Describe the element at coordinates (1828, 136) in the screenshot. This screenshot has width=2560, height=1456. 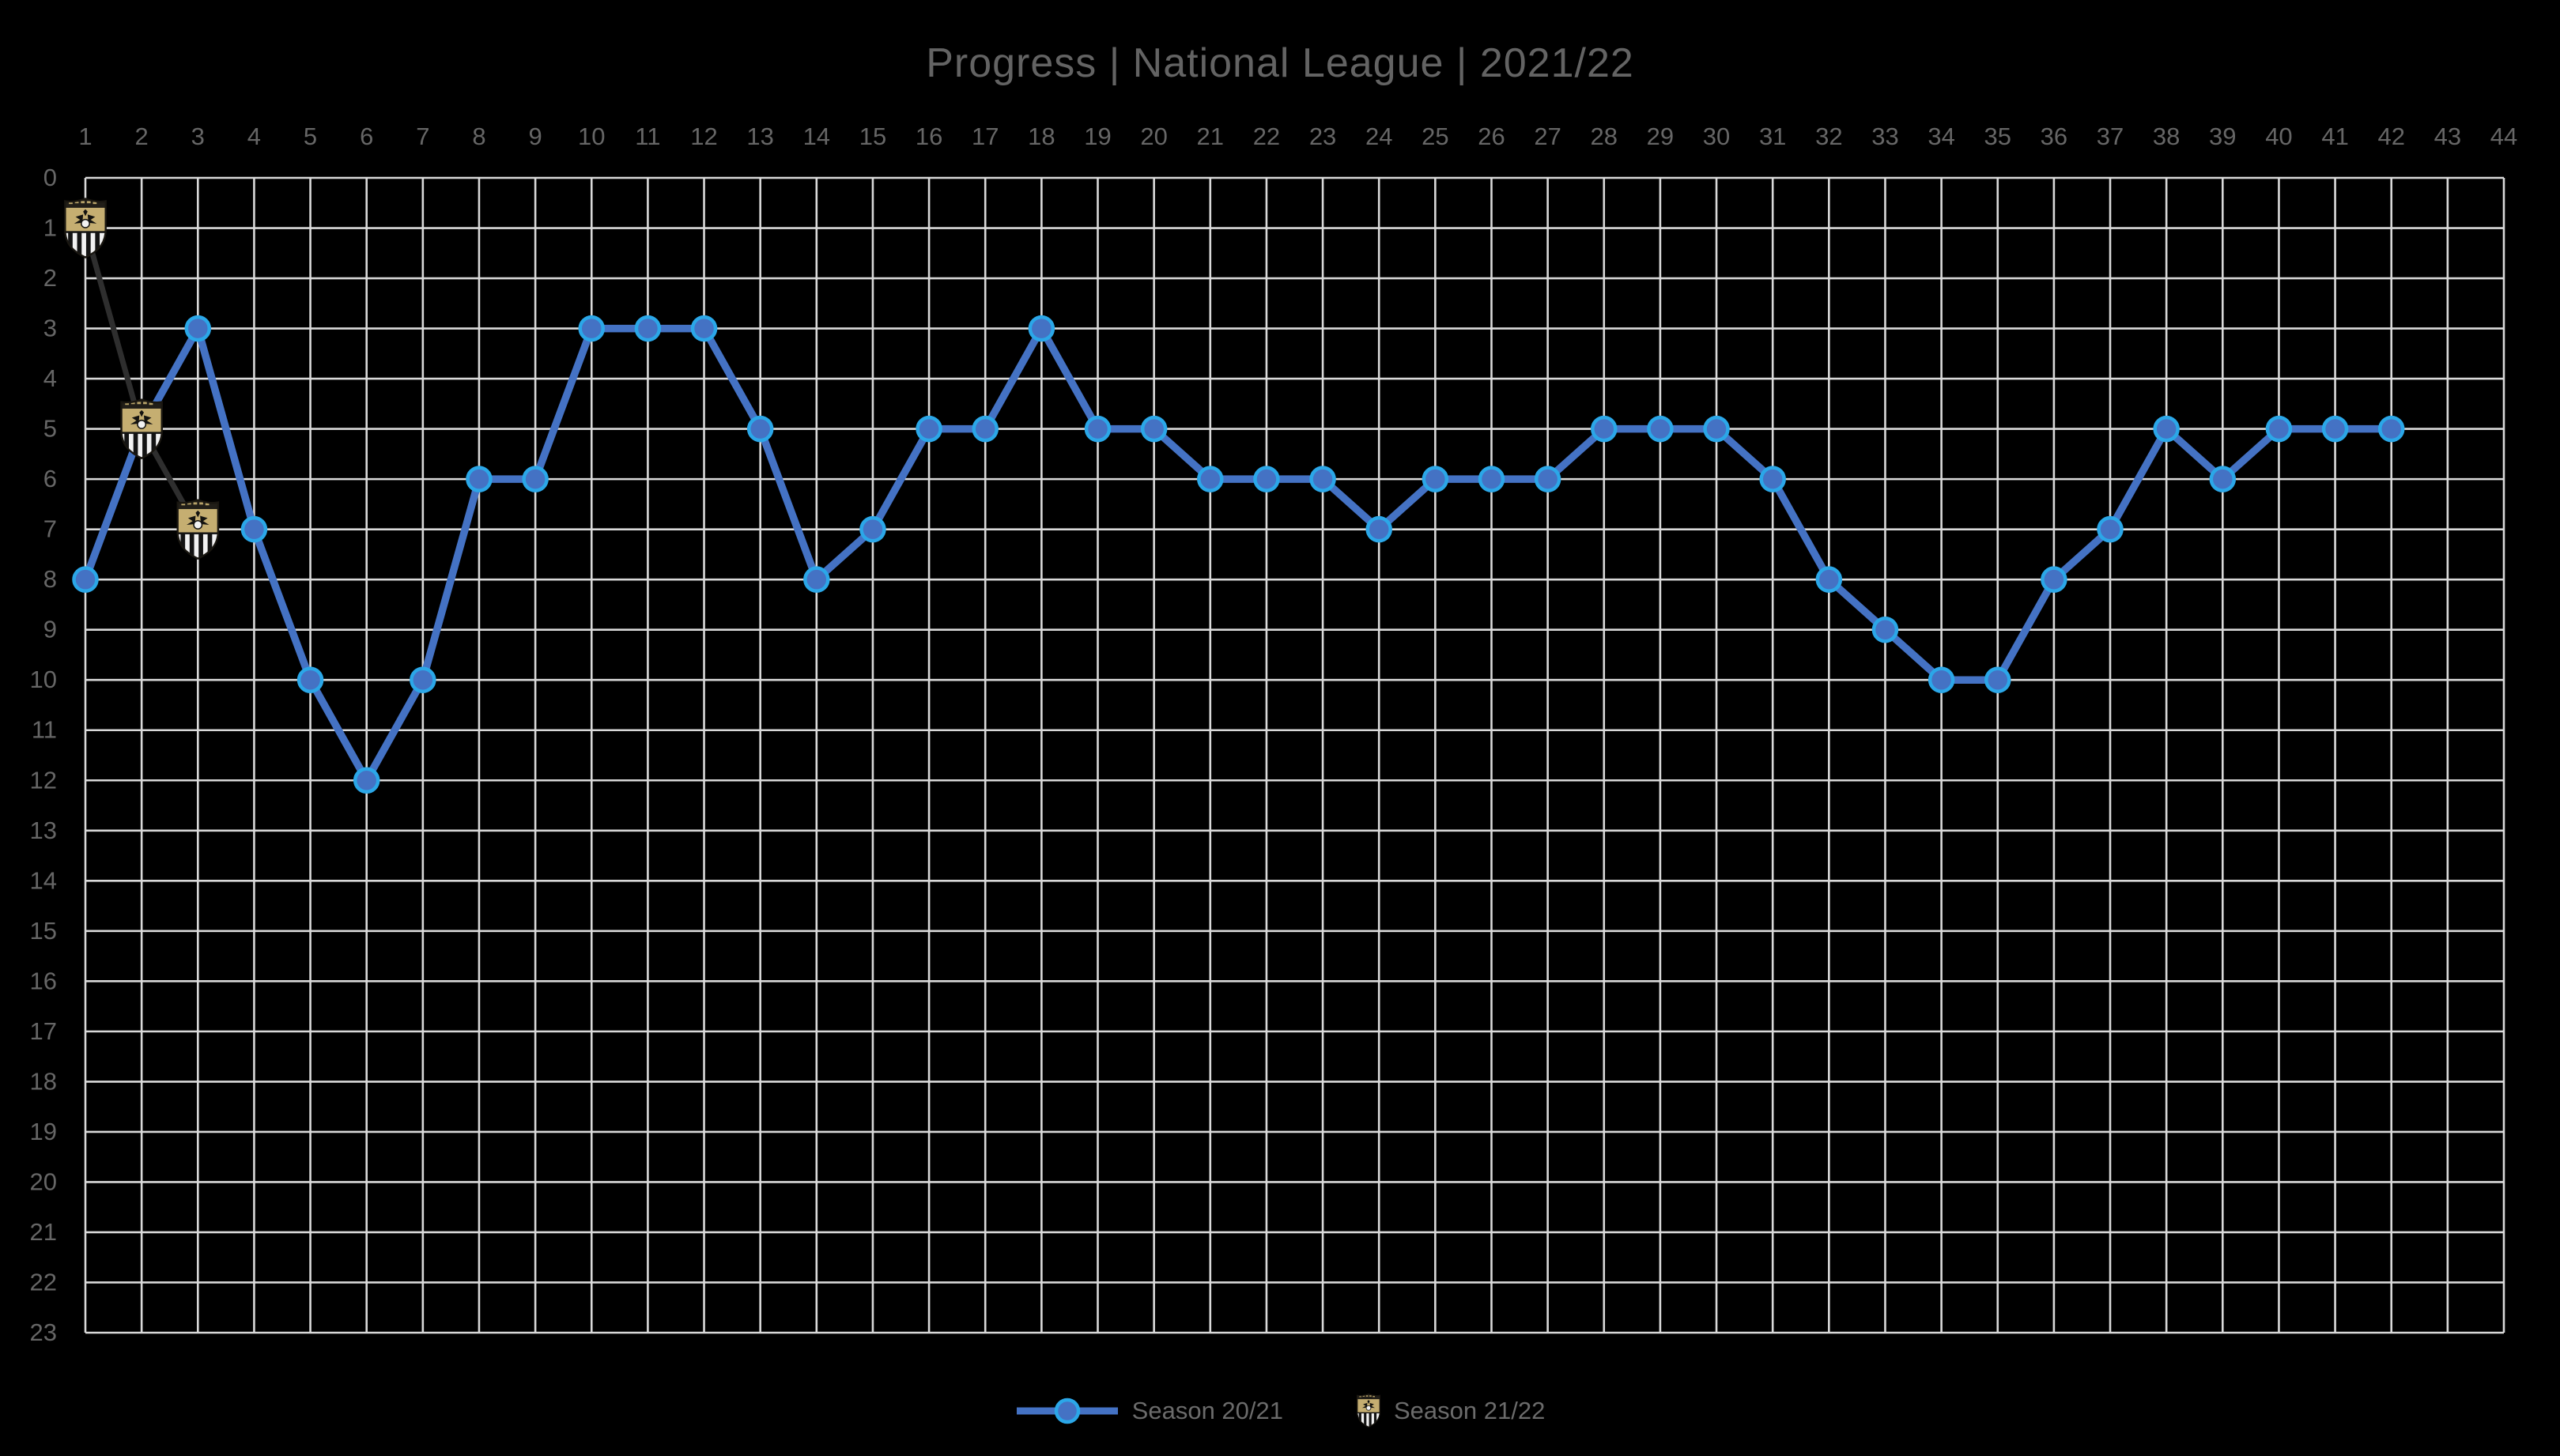
I see `svg-text: 32` at that location.